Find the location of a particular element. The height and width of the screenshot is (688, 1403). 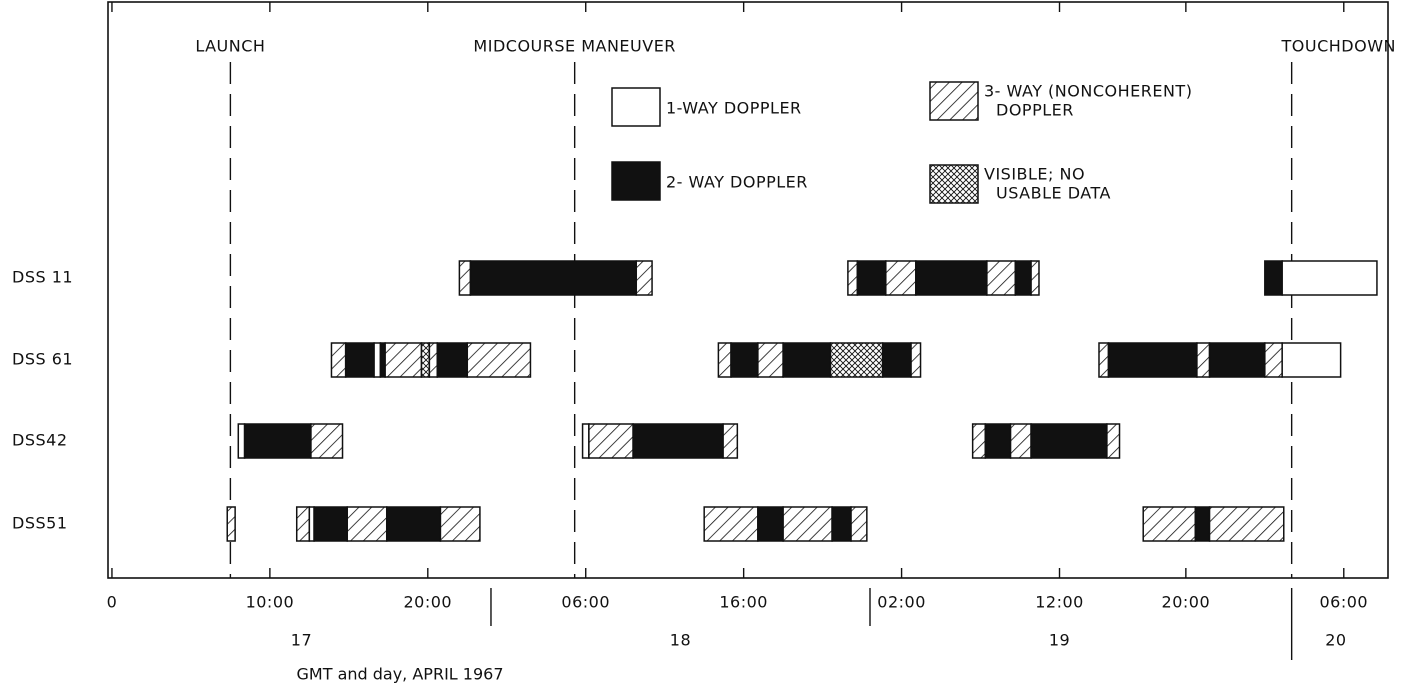

station-label: DSS 61 is located at coordinates (42, 359).